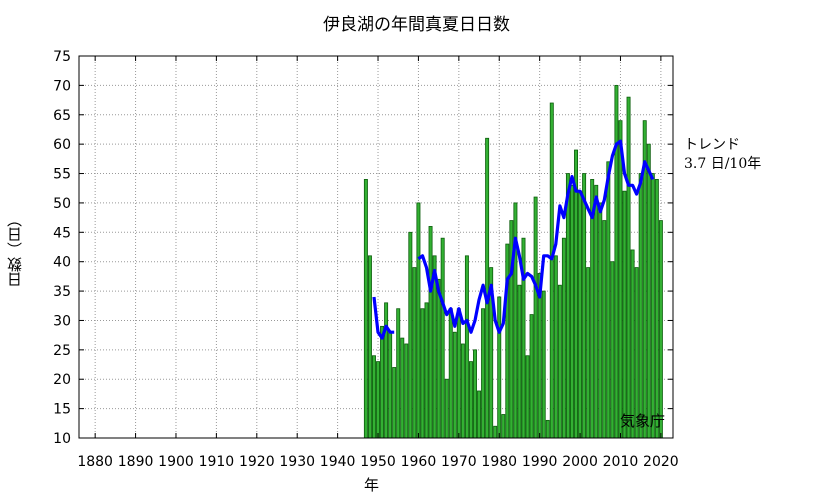  What do you see at coordinates (257, 462) in the screenshot?
I see `x-tick-label: 1920` at bounding box center [257, 462].